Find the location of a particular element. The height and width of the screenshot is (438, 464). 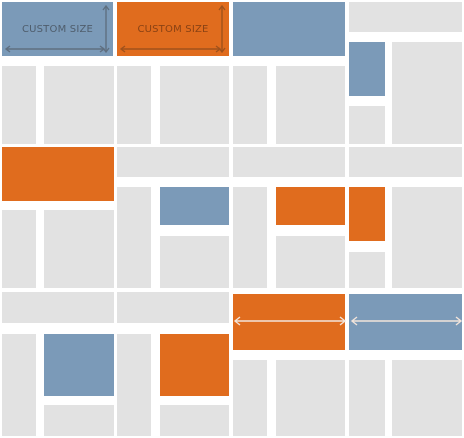

tile-custom-size-orange: CUSTOM SIZE is located at coordinates (173, 29).